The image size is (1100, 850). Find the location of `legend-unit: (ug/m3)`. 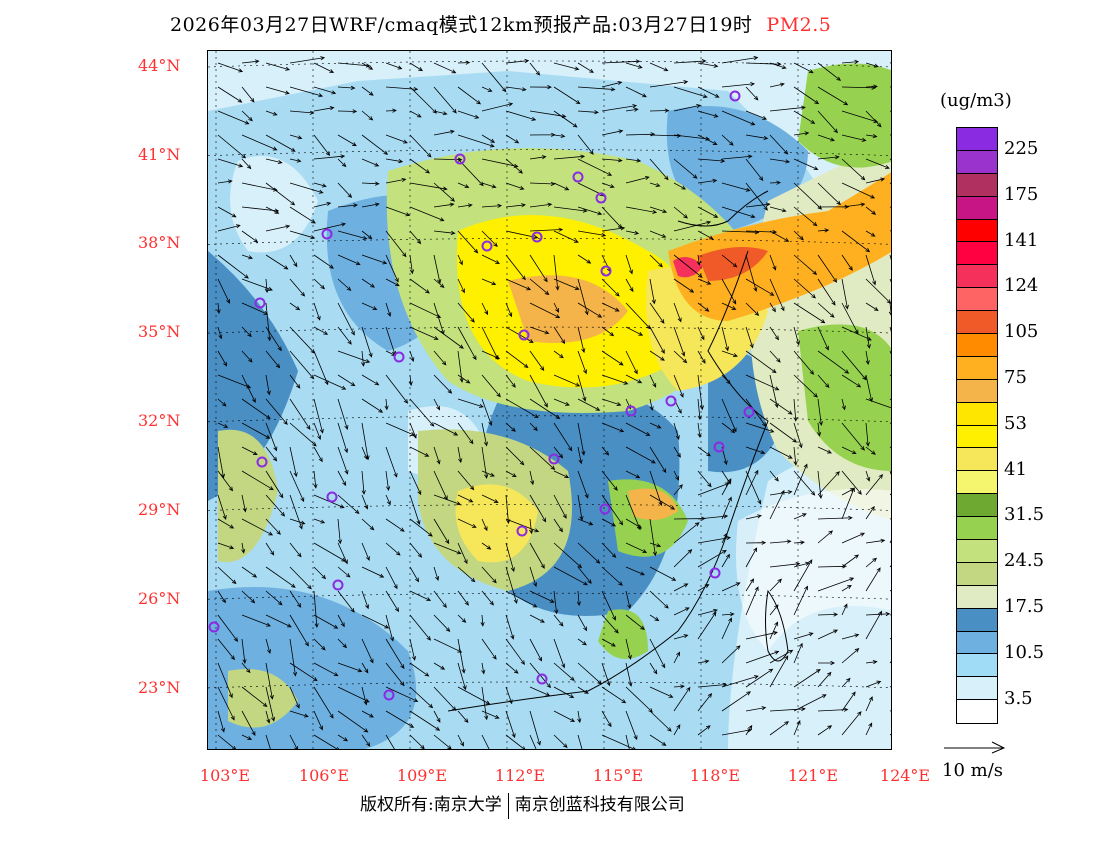

legend-unit: (ug/m3) is located at coordinates (976, 100).